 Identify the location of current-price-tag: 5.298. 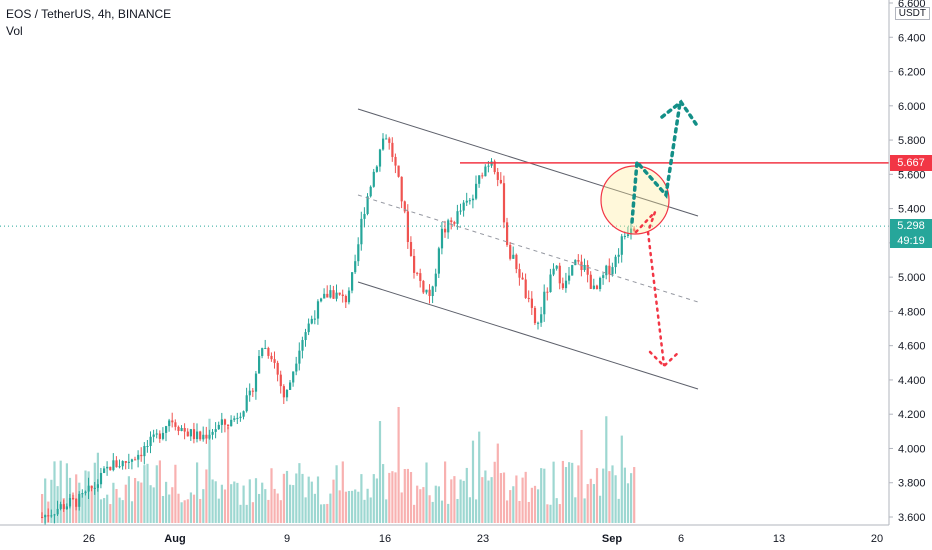
(911, 226).